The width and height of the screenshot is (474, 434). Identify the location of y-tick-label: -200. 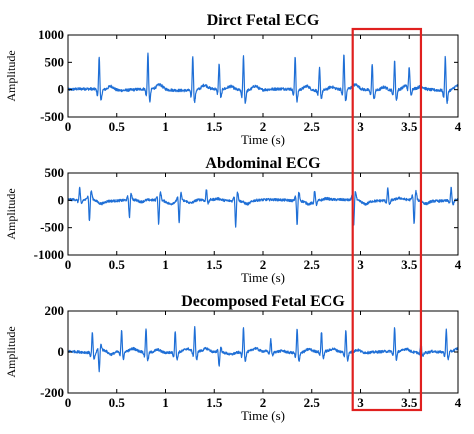
(52, 392).